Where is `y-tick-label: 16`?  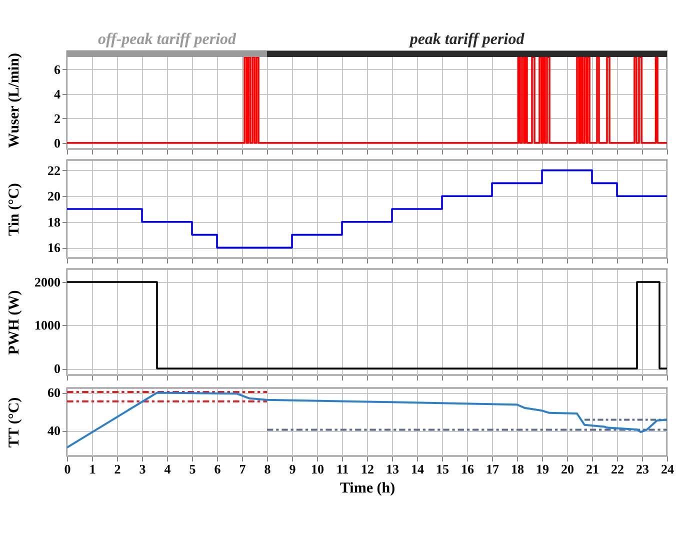
y-tick-label: 16 is located at coordinates (54, 248).